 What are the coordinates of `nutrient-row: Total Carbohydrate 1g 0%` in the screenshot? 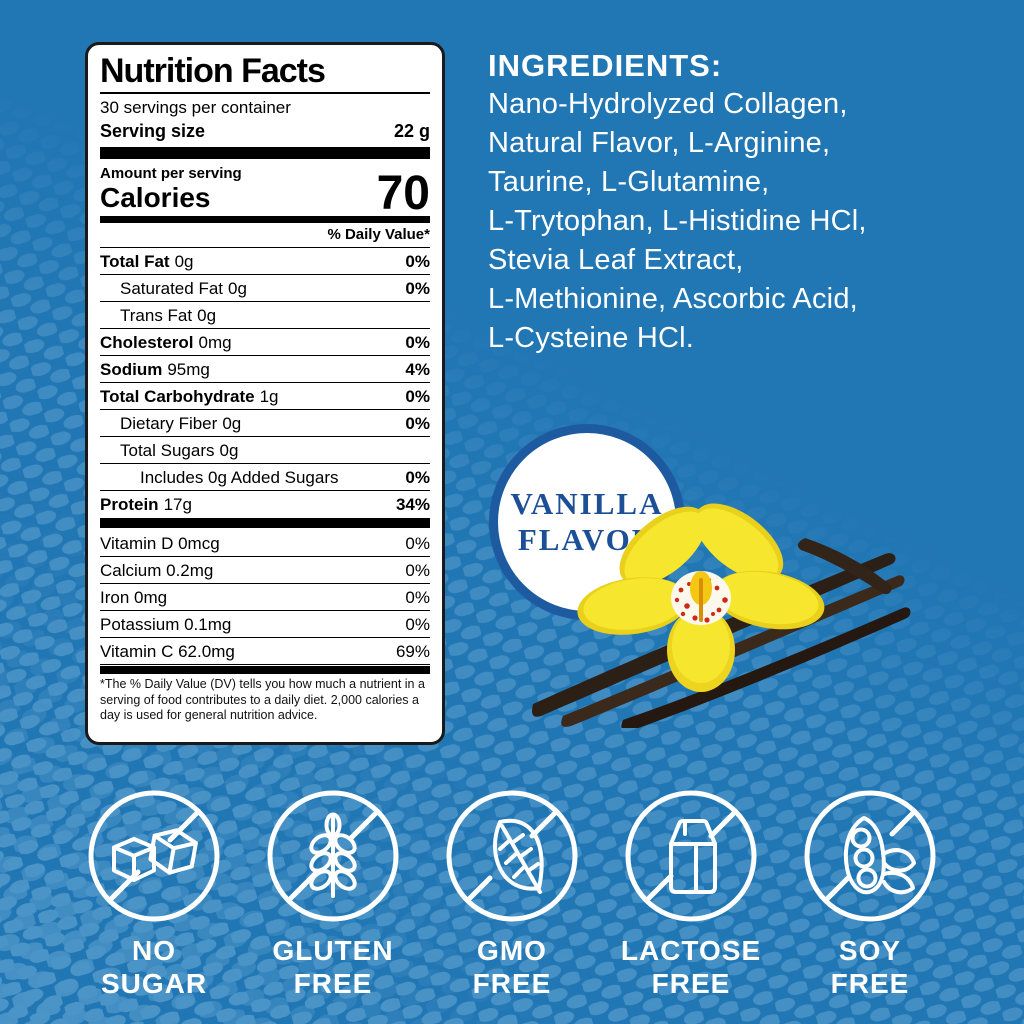 It's located at (265, 396).